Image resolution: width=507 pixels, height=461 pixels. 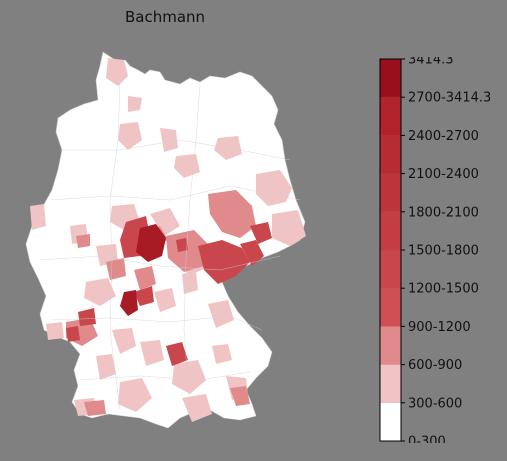 I want to click on colorbar-tick-label: 1500-1800, so click(x=443, y=251).